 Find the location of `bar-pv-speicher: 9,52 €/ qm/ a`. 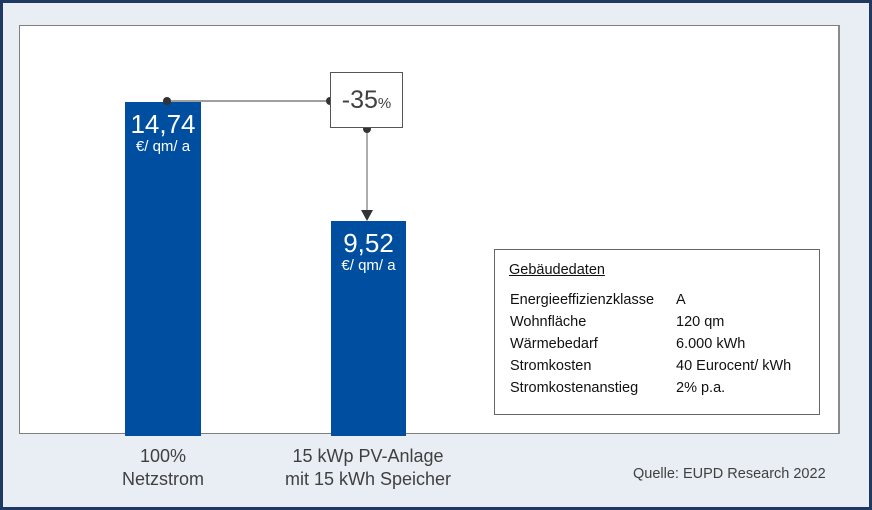

bar-pv-speicher: 9,52 €/ qm/ a is located at coordinates (368, 328).